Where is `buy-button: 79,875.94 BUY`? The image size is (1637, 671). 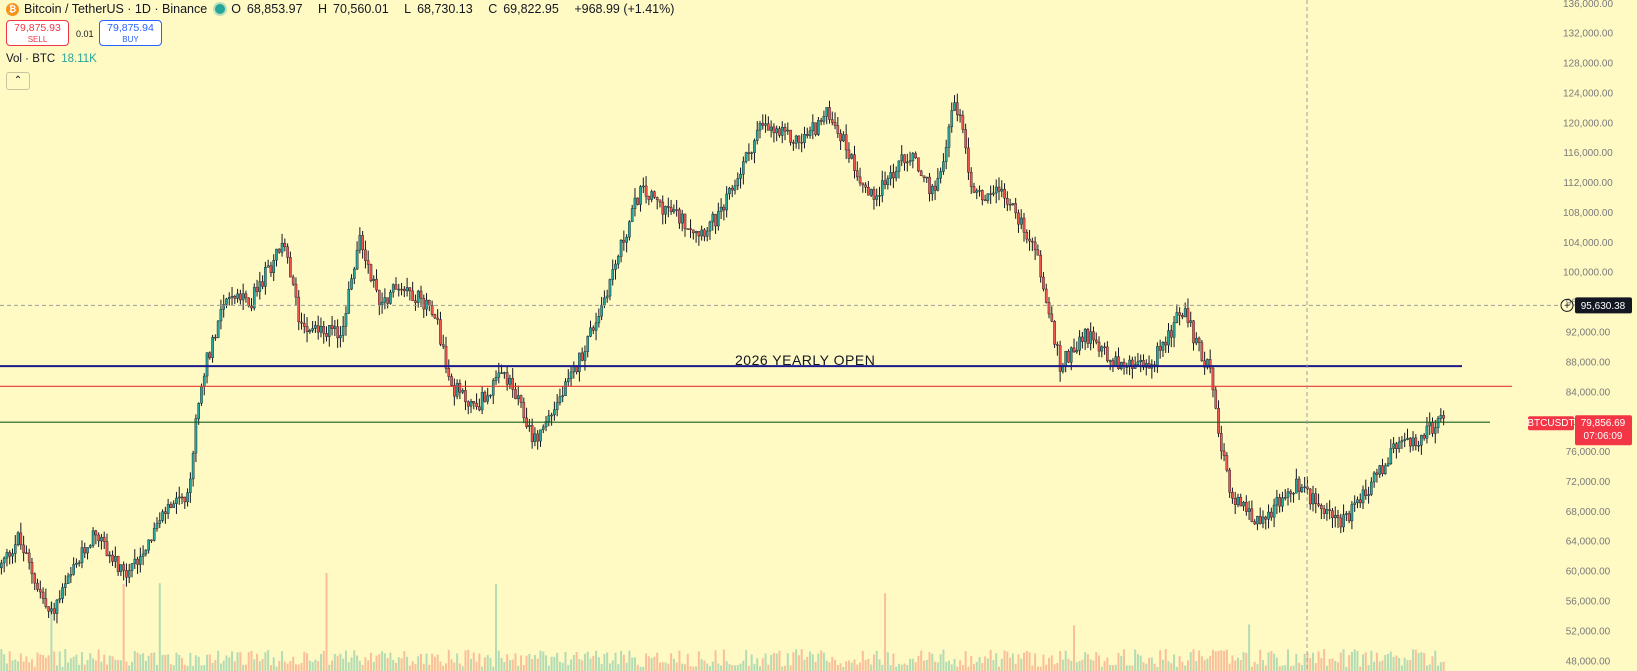
buy-button: 79,875.94 BUY is located at coordinates (130, 33).